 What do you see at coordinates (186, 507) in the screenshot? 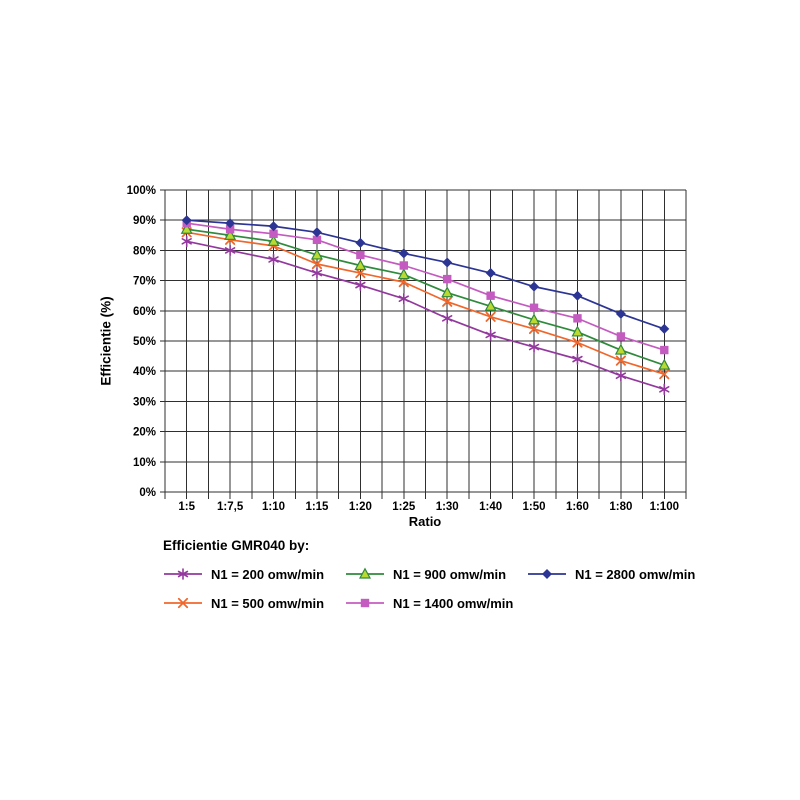
I see `x-tick-label: 1:5` at bounding box center [186, 507].